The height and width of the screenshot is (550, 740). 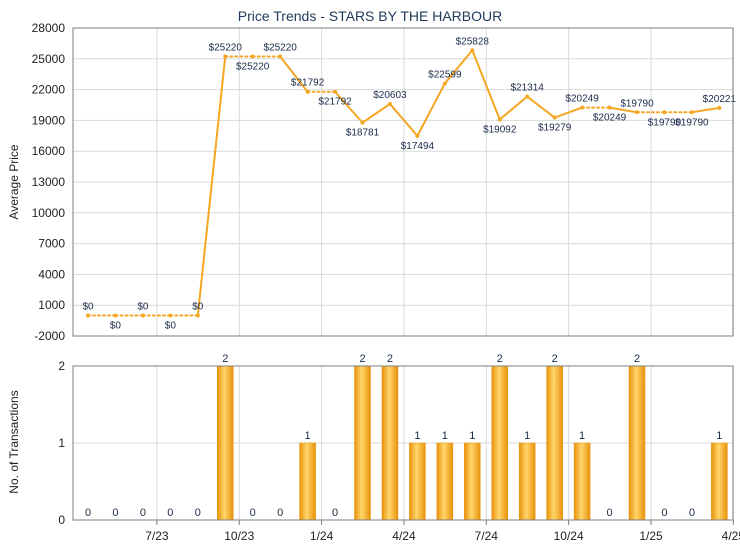 What do you see at coordinates (51, 274) in the screenshot?
I see `price-tick-label: 4000` at bounding box center [51, 274].